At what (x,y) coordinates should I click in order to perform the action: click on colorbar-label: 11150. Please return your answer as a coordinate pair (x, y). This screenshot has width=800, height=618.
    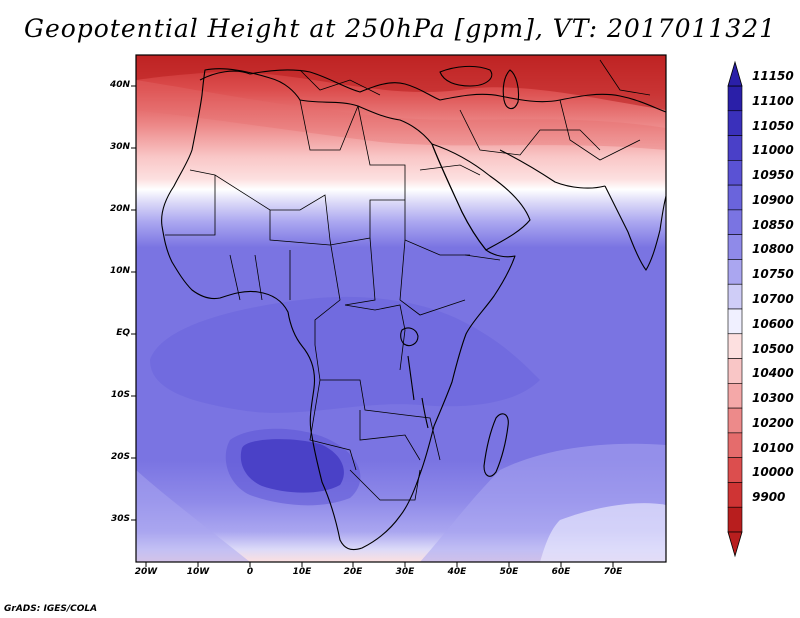
    Looking at the image, I should click on (773, 76).